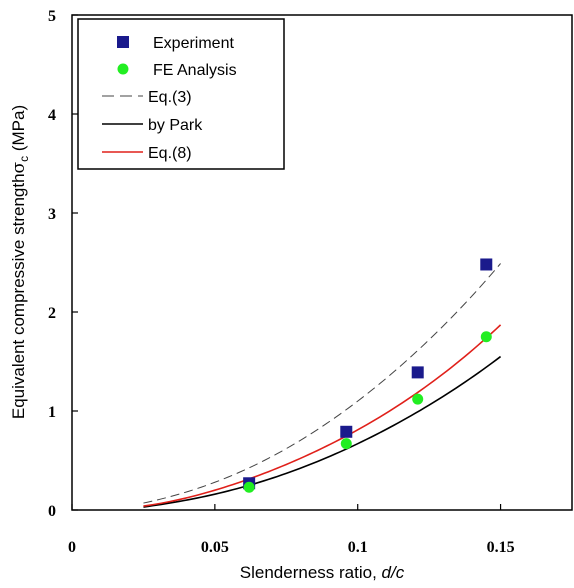 The image size is (574, 588). Describe the element at coordinates (52, 511) in the screenshot. I see `y-tick-label: 0` at that location.